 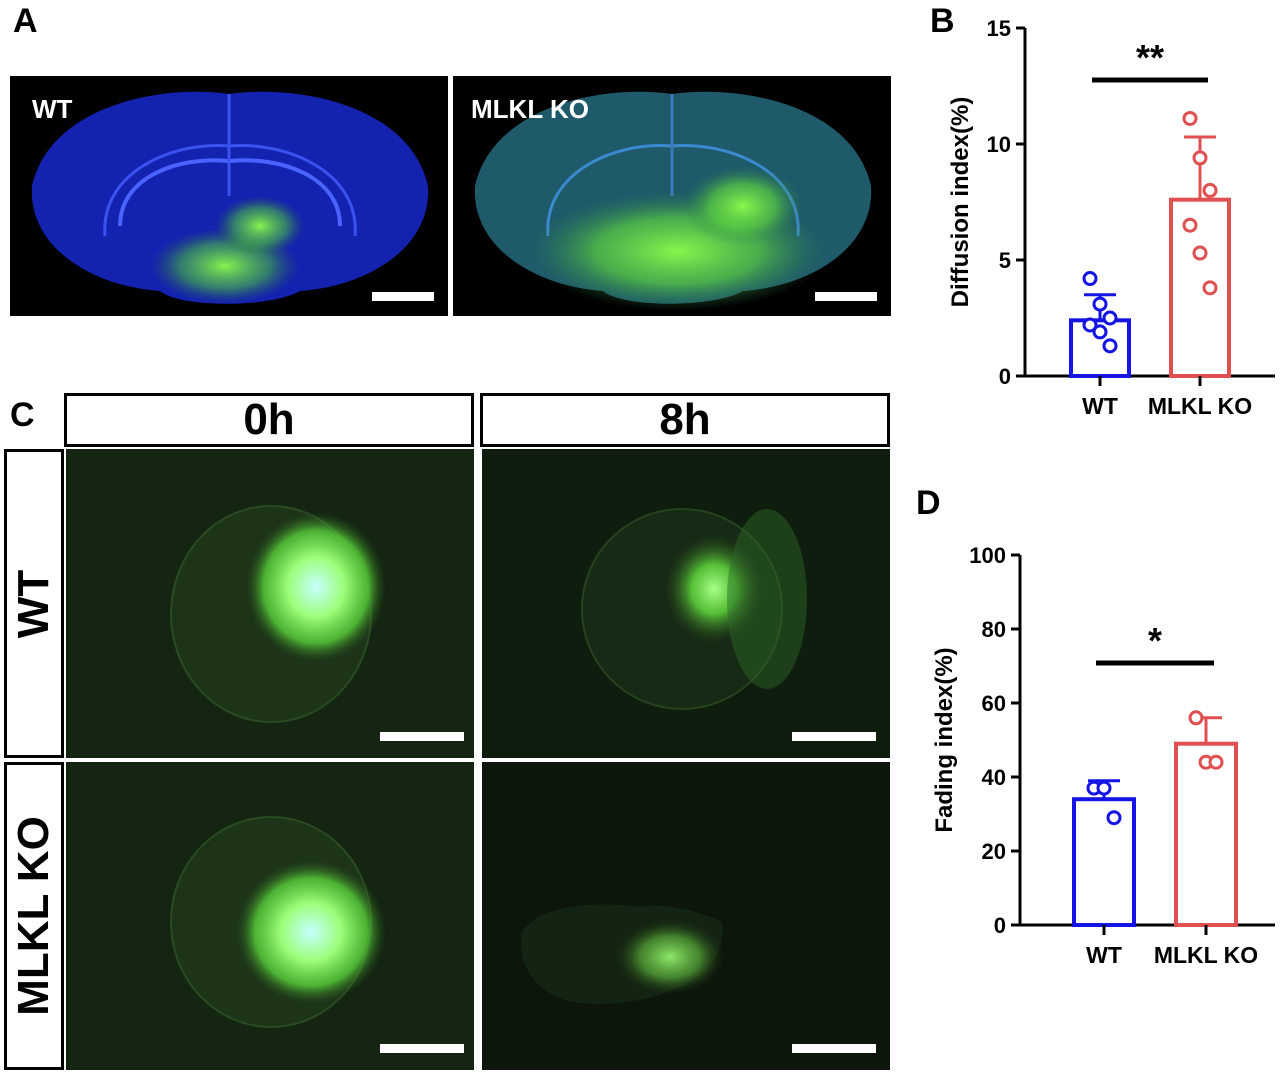 What do you see at coordinates (1200, 406) in the screenshot?
I see `panel-b-x-label-ko: MLKL KO` at bounding box center [1200, 406].